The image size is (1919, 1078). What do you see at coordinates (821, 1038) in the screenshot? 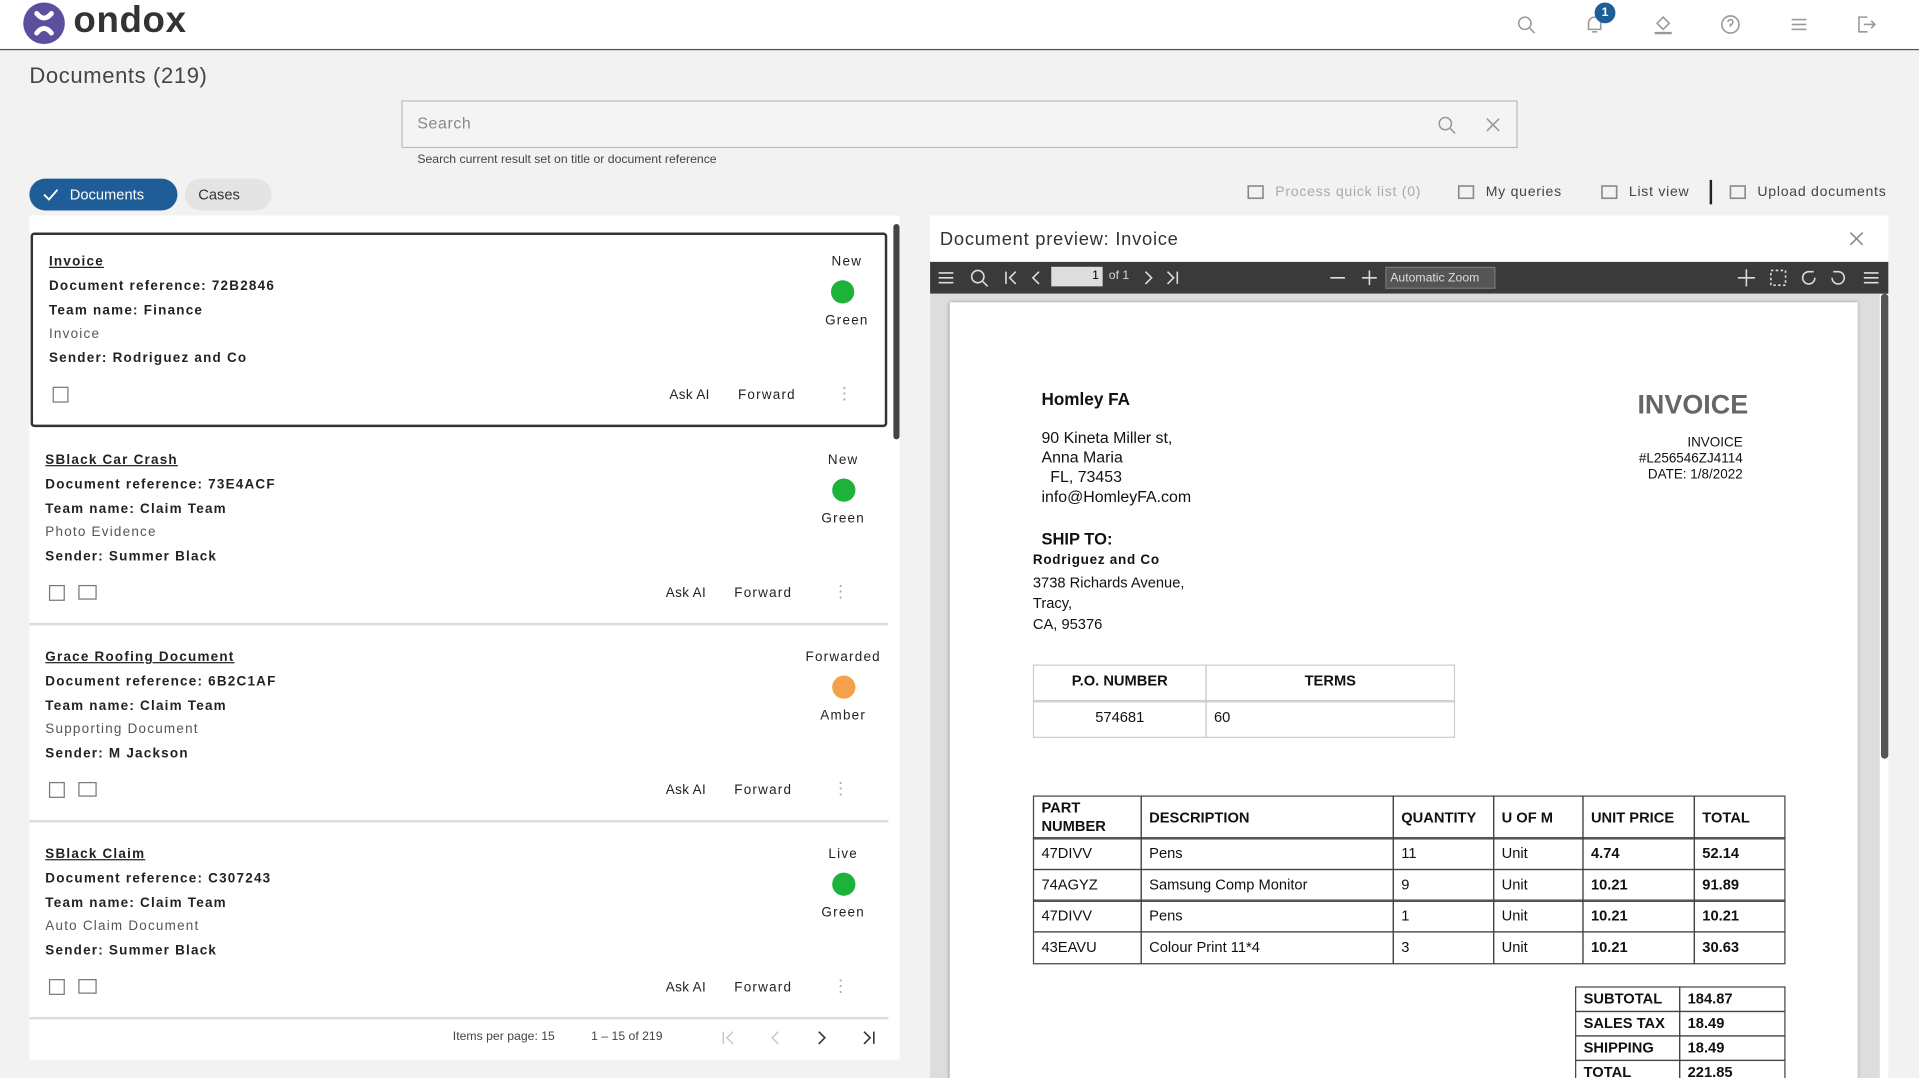
I see `next-page` at bounding box center [821, 1038].